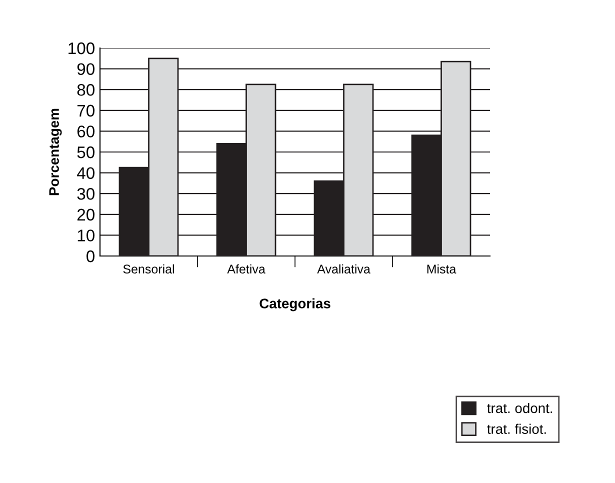 The width and height of the screenshot is (615, 483). What do you see at coordinates (85, 69) in the screenshot?
I see `y-tick-label: 90` at bounding box center [85, 69].